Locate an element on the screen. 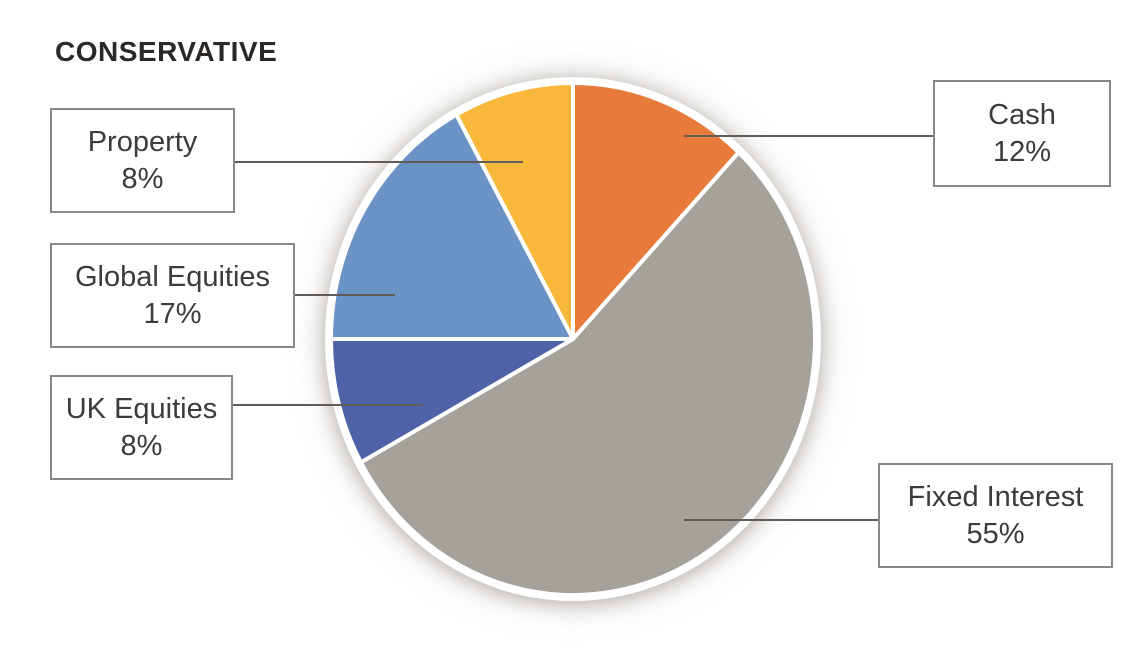 The image size is (1139, 664). pie-slice-uk-equities is located at coordinates (452, 401).